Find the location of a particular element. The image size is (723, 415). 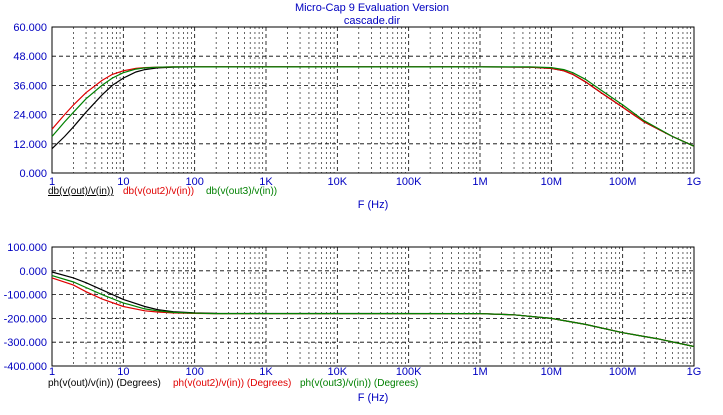

y-tick-label: 100.000 is located at coordinates (27, 248).